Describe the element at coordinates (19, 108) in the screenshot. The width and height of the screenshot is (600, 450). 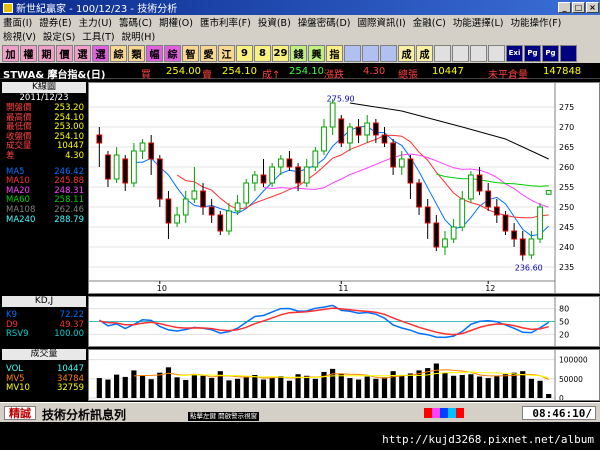
I see `row-label: 開盤價` at that location.